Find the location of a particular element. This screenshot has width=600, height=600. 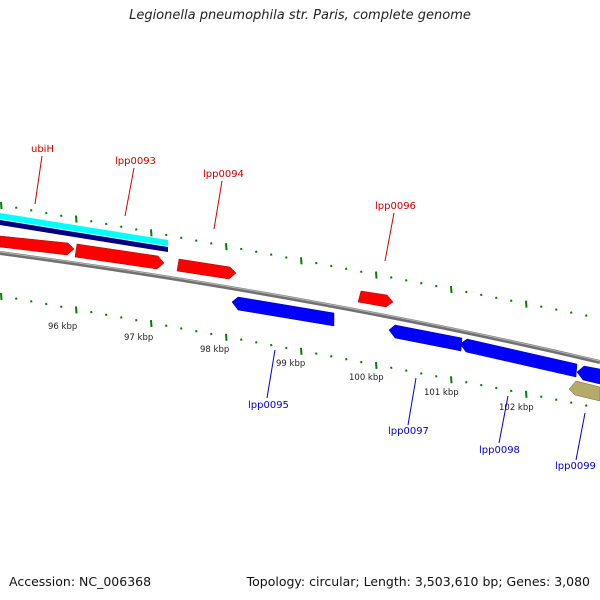

leader-lpp0099 is located at coordinates (580, 436).